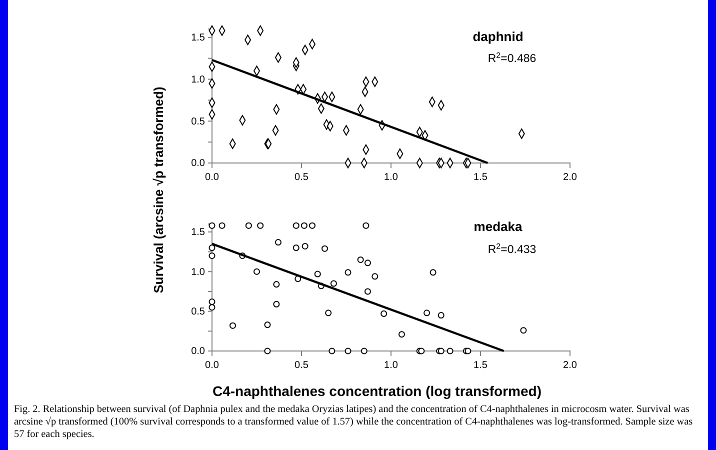 This screenshot has height=450, width=716. I want to click on y-axis-title: Survival (arcsine √p transformed), so click(158, 190).